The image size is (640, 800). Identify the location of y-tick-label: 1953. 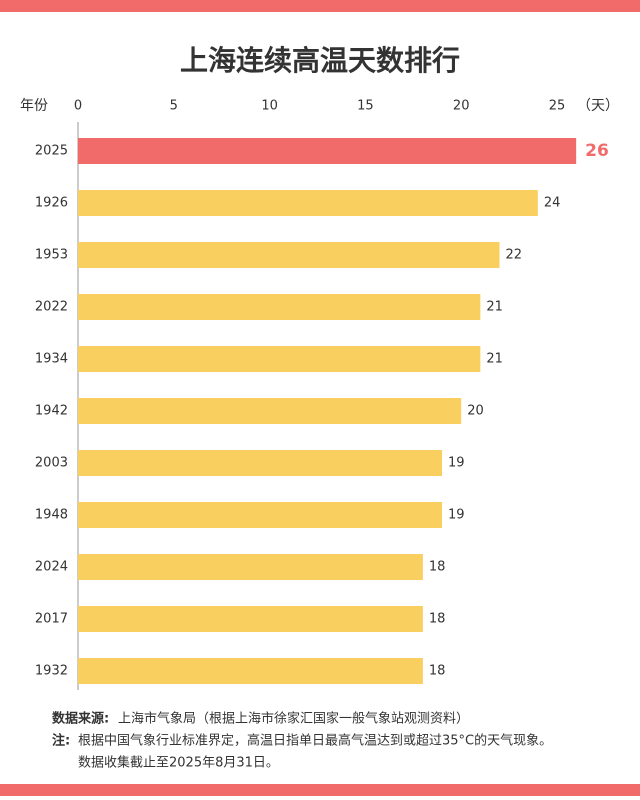
(51, 255).